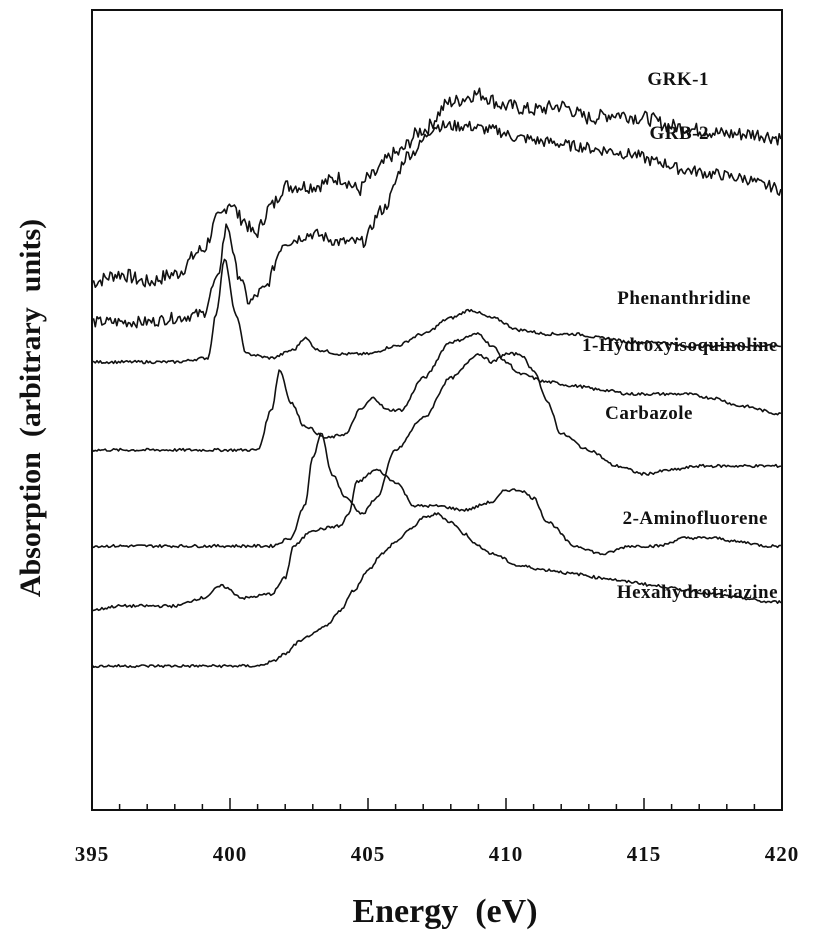 The height and width of the screenshot is (943, 815). Describe the element at coordinates (436, 392) in the screenshot. I see `series-line-1-hydroxyisoquinoline` at that location.